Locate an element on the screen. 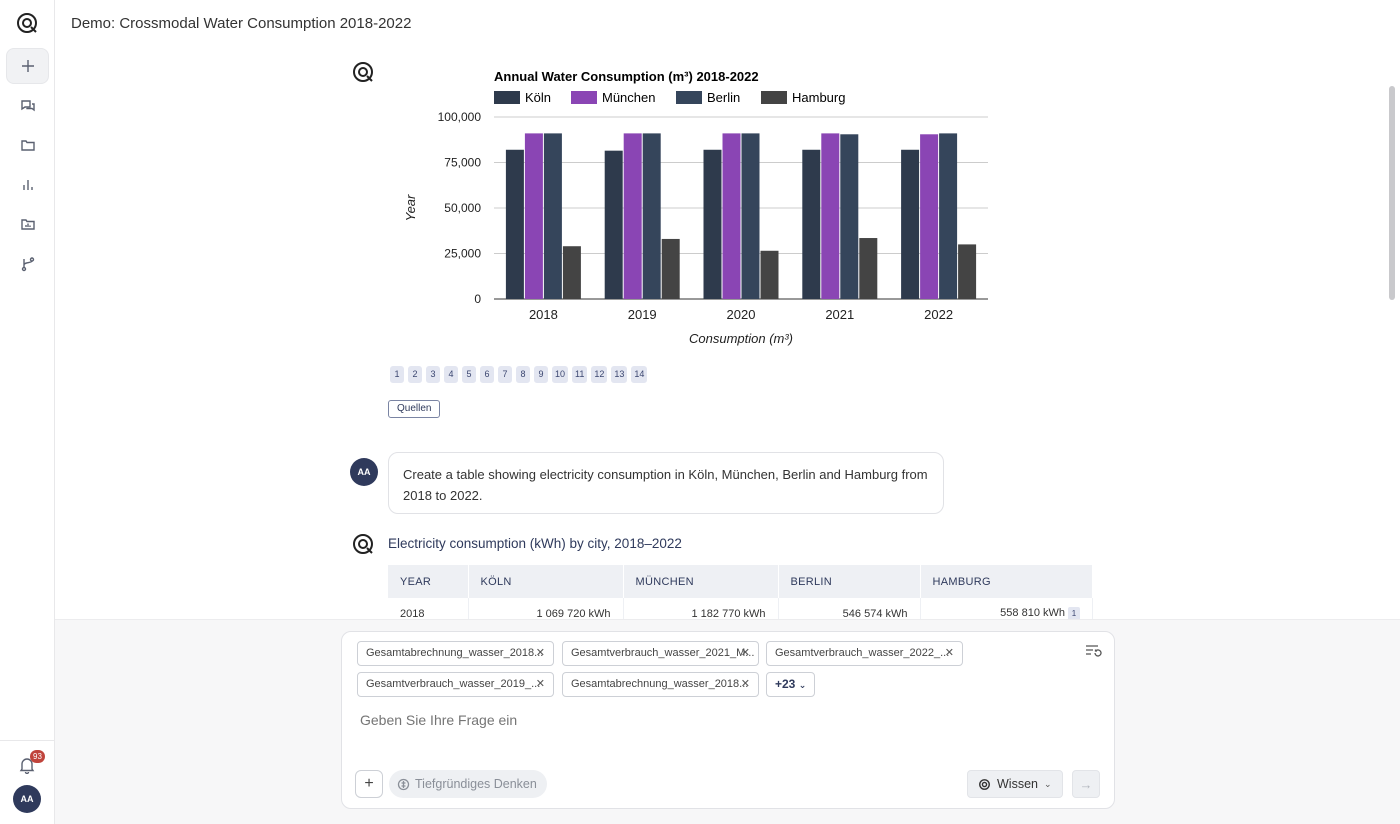  bar-münchen-2019 is located at coordinates (632, 216).